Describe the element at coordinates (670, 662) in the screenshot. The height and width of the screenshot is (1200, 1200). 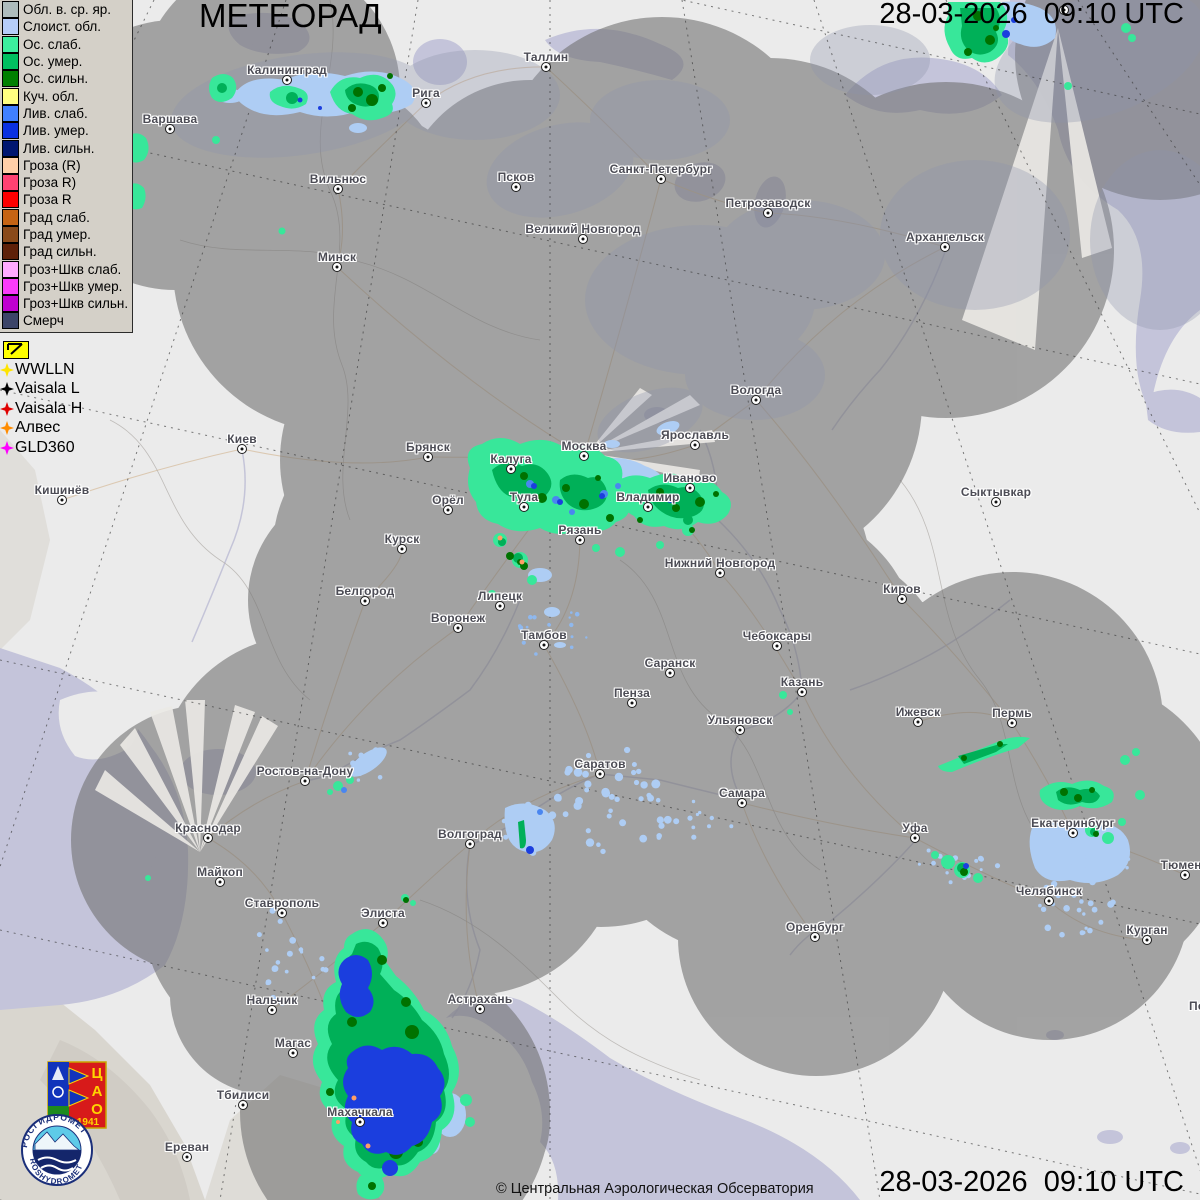
I see `city-label: Саранск` at that location.